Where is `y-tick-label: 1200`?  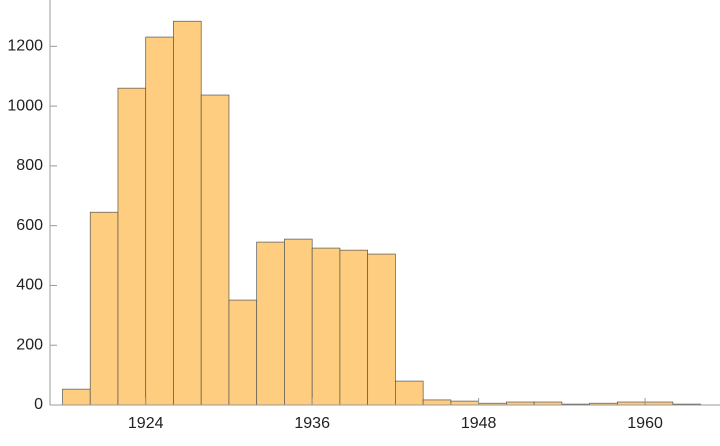
y-tick-label: 1200 is located at coordinates (25, 46).